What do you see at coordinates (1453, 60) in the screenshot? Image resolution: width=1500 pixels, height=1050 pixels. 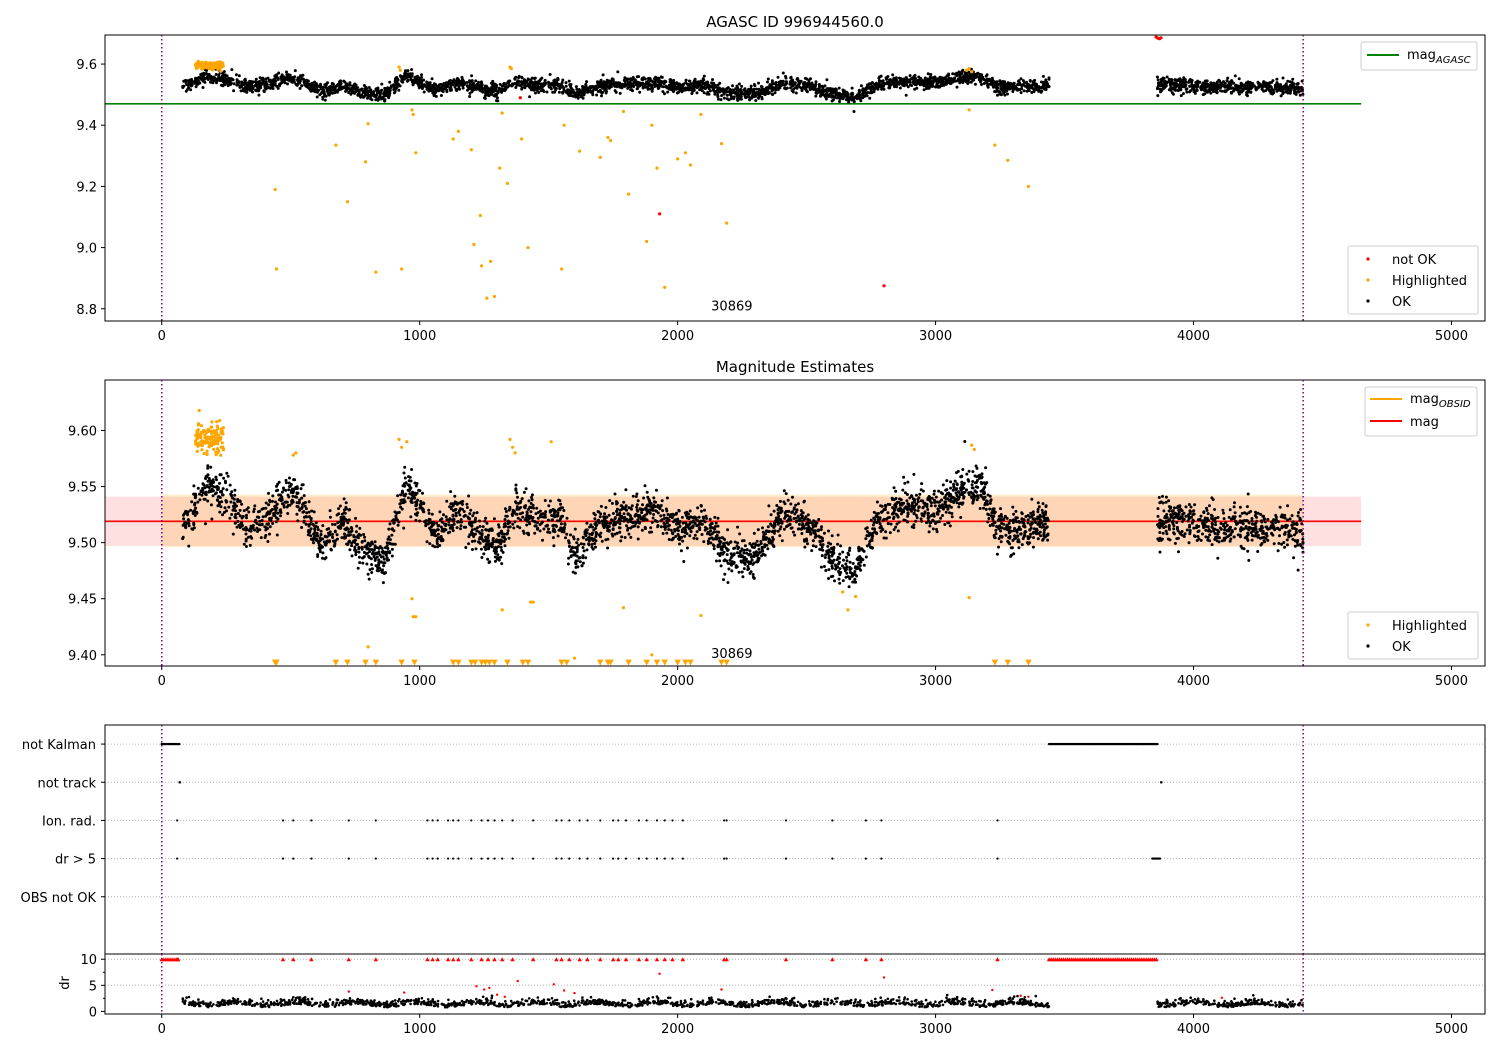 I see `agasc-legend-mag-subscript: AGASC` at bounding box center [1453, 60].